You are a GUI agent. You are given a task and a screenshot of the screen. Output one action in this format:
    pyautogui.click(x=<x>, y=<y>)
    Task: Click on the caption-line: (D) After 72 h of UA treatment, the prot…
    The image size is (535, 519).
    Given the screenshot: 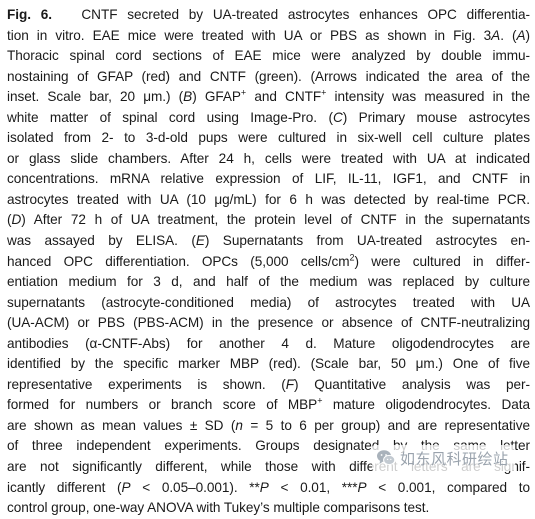 What is the action you would take?
    pyautogui.click(x=268, y=220)
    